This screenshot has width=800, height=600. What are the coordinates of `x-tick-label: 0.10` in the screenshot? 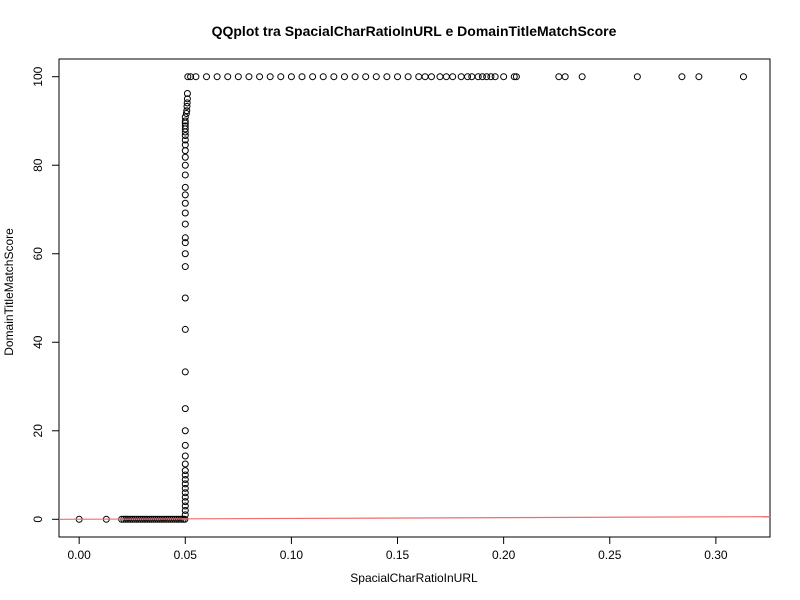 It's located at (292, 555).